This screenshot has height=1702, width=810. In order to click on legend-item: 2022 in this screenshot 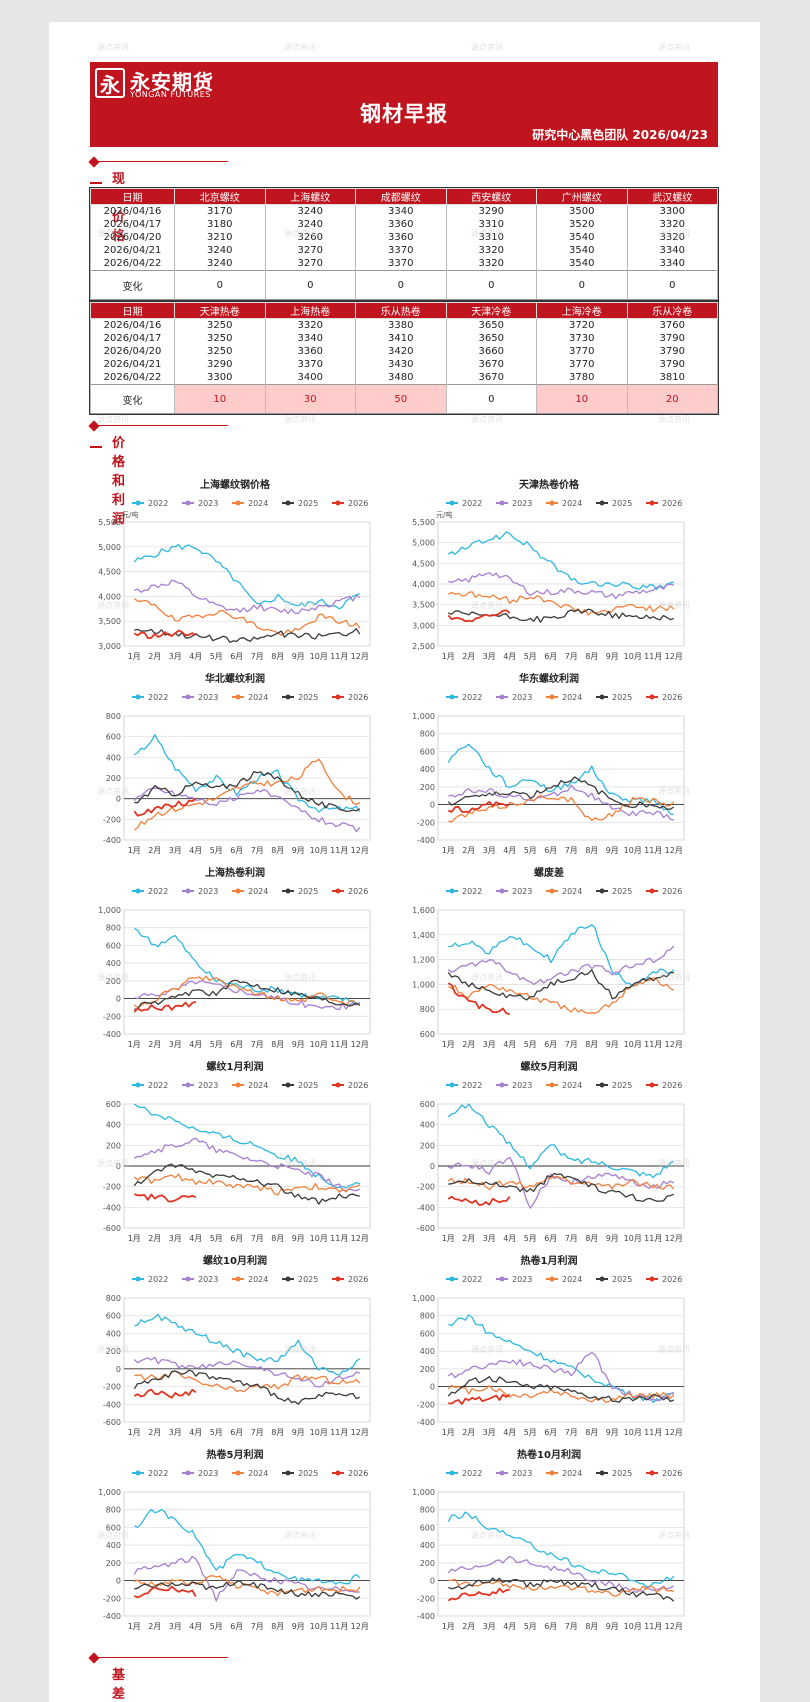, I will do `click(464, 1473)`.